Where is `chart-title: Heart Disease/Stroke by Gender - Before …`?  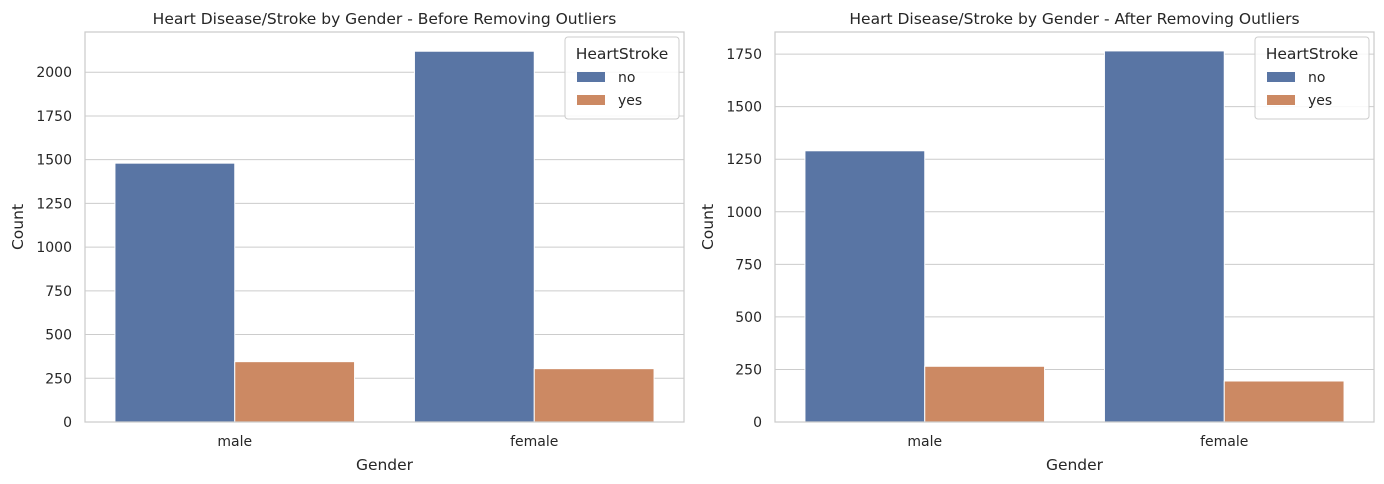
chart-title: Heart Disease/Stroke by Gender - Before … is located at coordinates (385, 19).